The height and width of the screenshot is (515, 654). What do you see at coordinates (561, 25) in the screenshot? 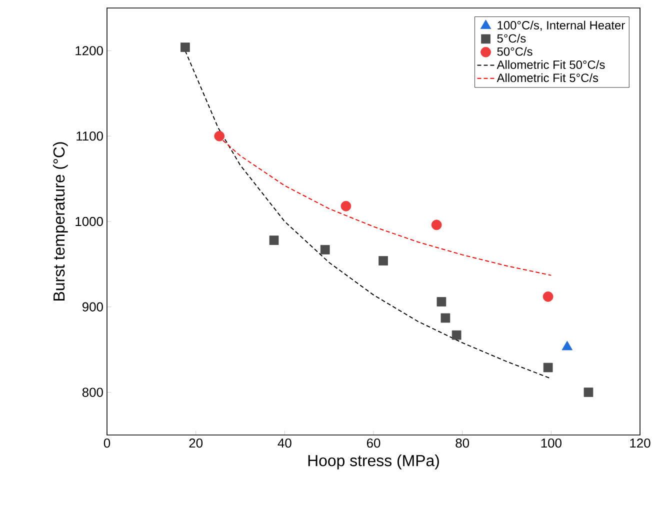
I see `legend-label: 100°C/s, Internal Heater` at bounding box center [561, 25].